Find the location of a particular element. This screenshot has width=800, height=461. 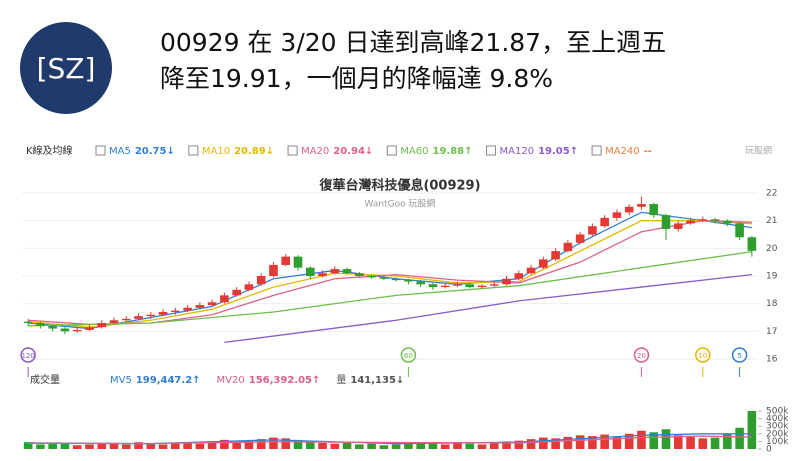

legend-name: MV20 is located at coordinates (231, 380).